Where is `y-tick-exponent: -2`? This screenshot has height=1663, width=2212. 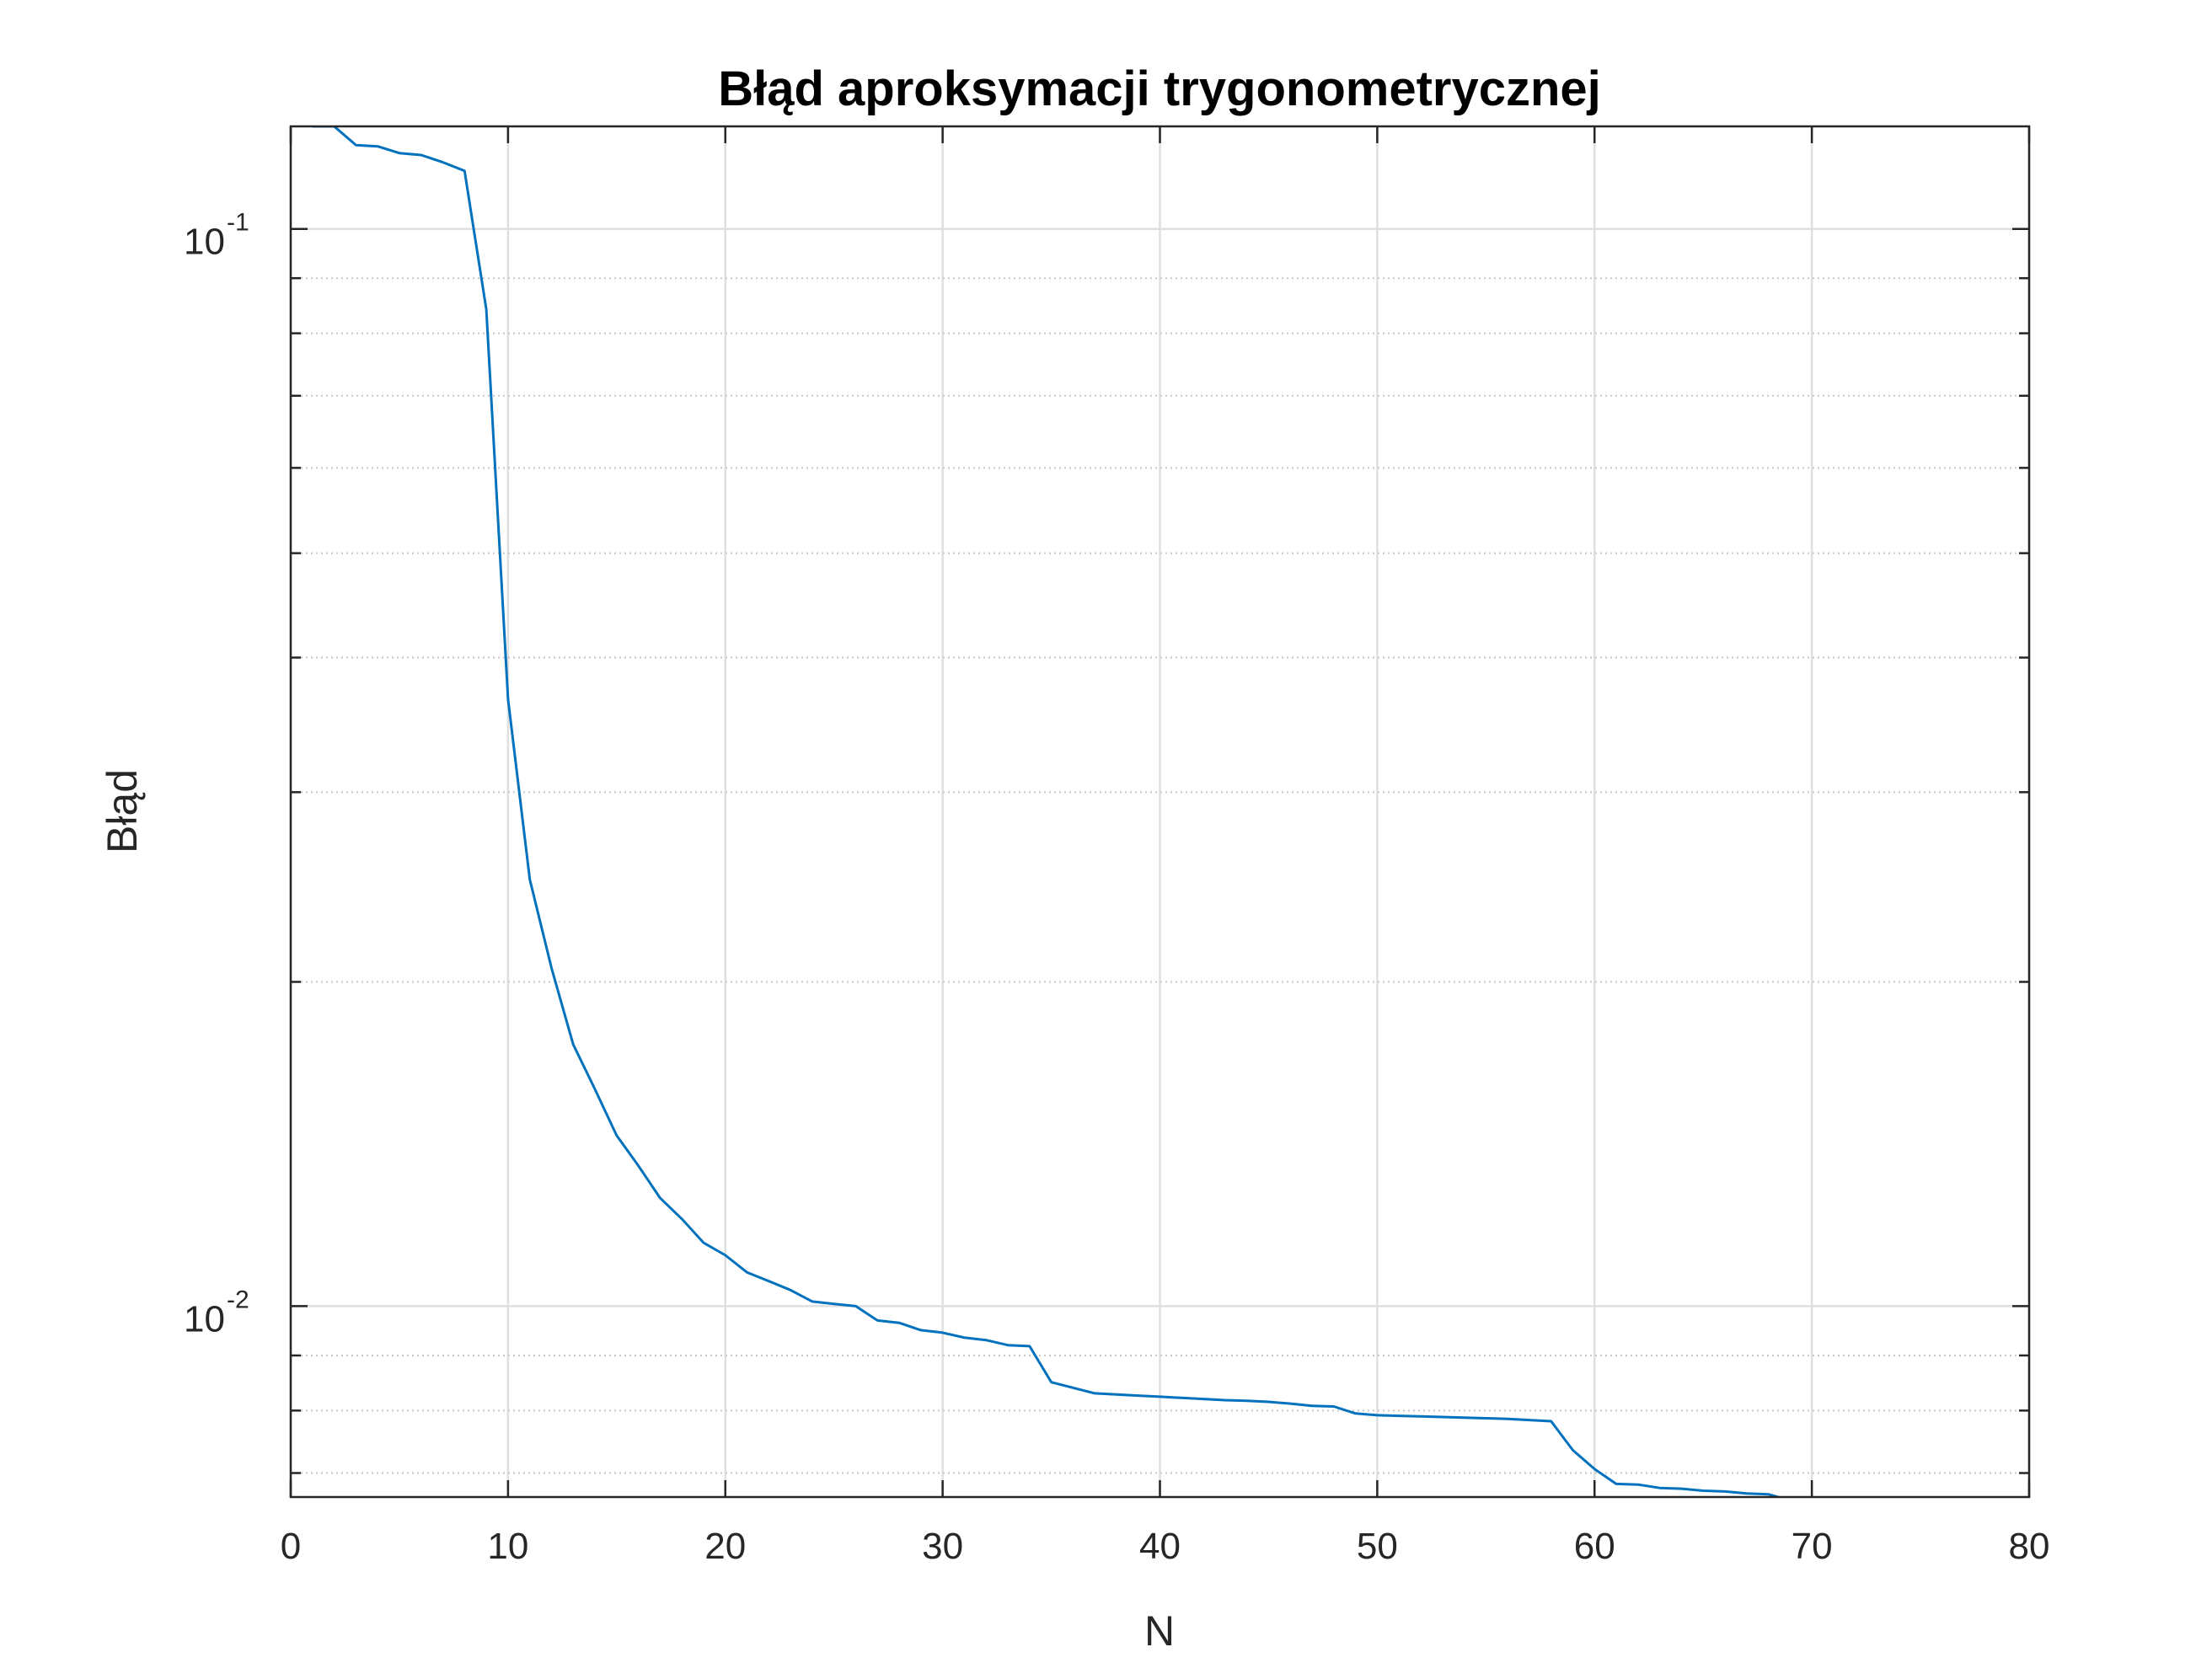 y-tick-exponent: -2 is located at coordinates (238, 1299).